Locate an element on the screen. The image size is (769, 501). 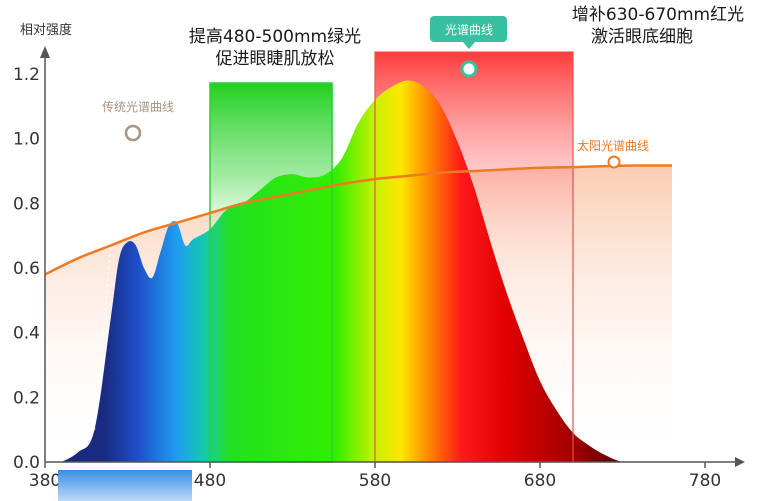
traditional-curve-marker is located at coordinates (133, 133).